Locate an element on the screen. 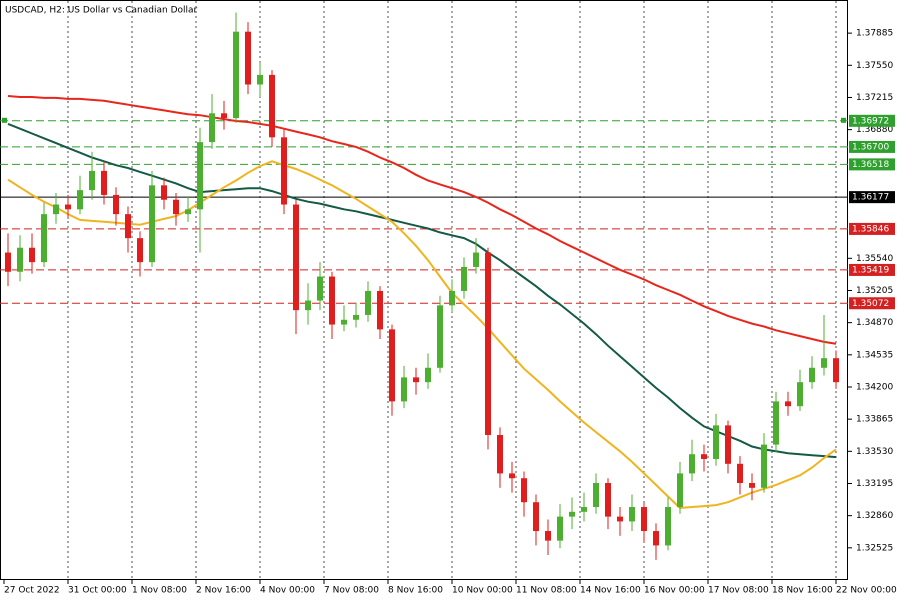 The width and height of the screenshot is (900, 600). chart-title: USDCAD, H2: US Dollar vs Canadian Dollar is located at coordinates (101, 11).